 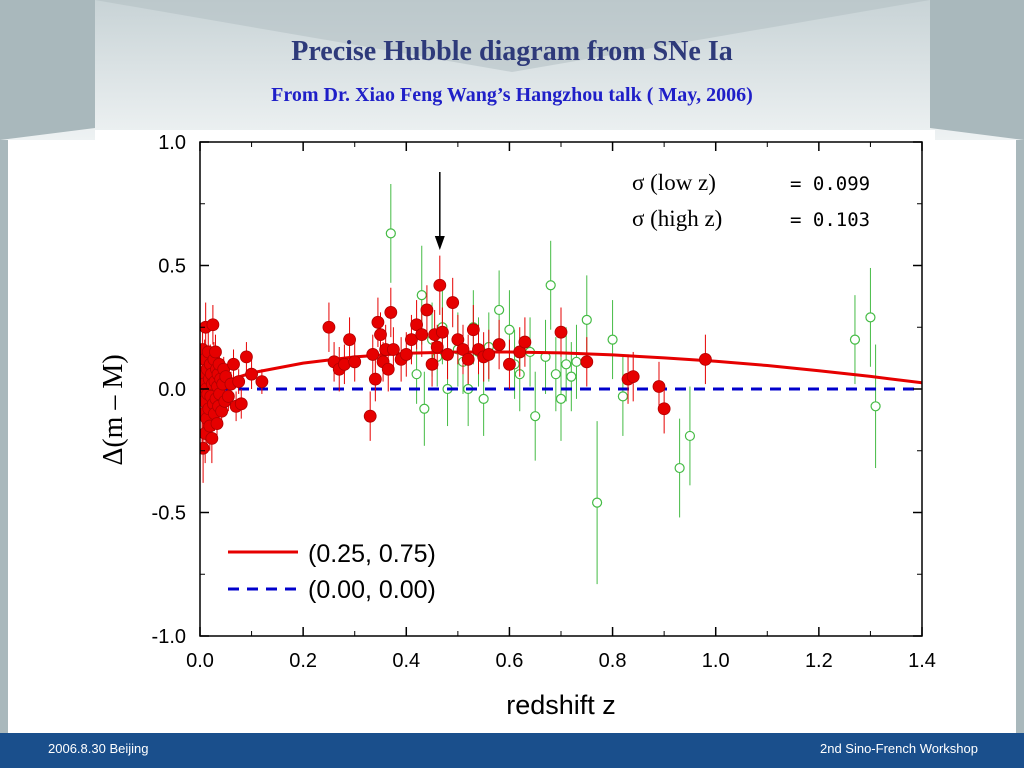 I want to click on y-tick-label: -1.0, so click(x=169, y=637).